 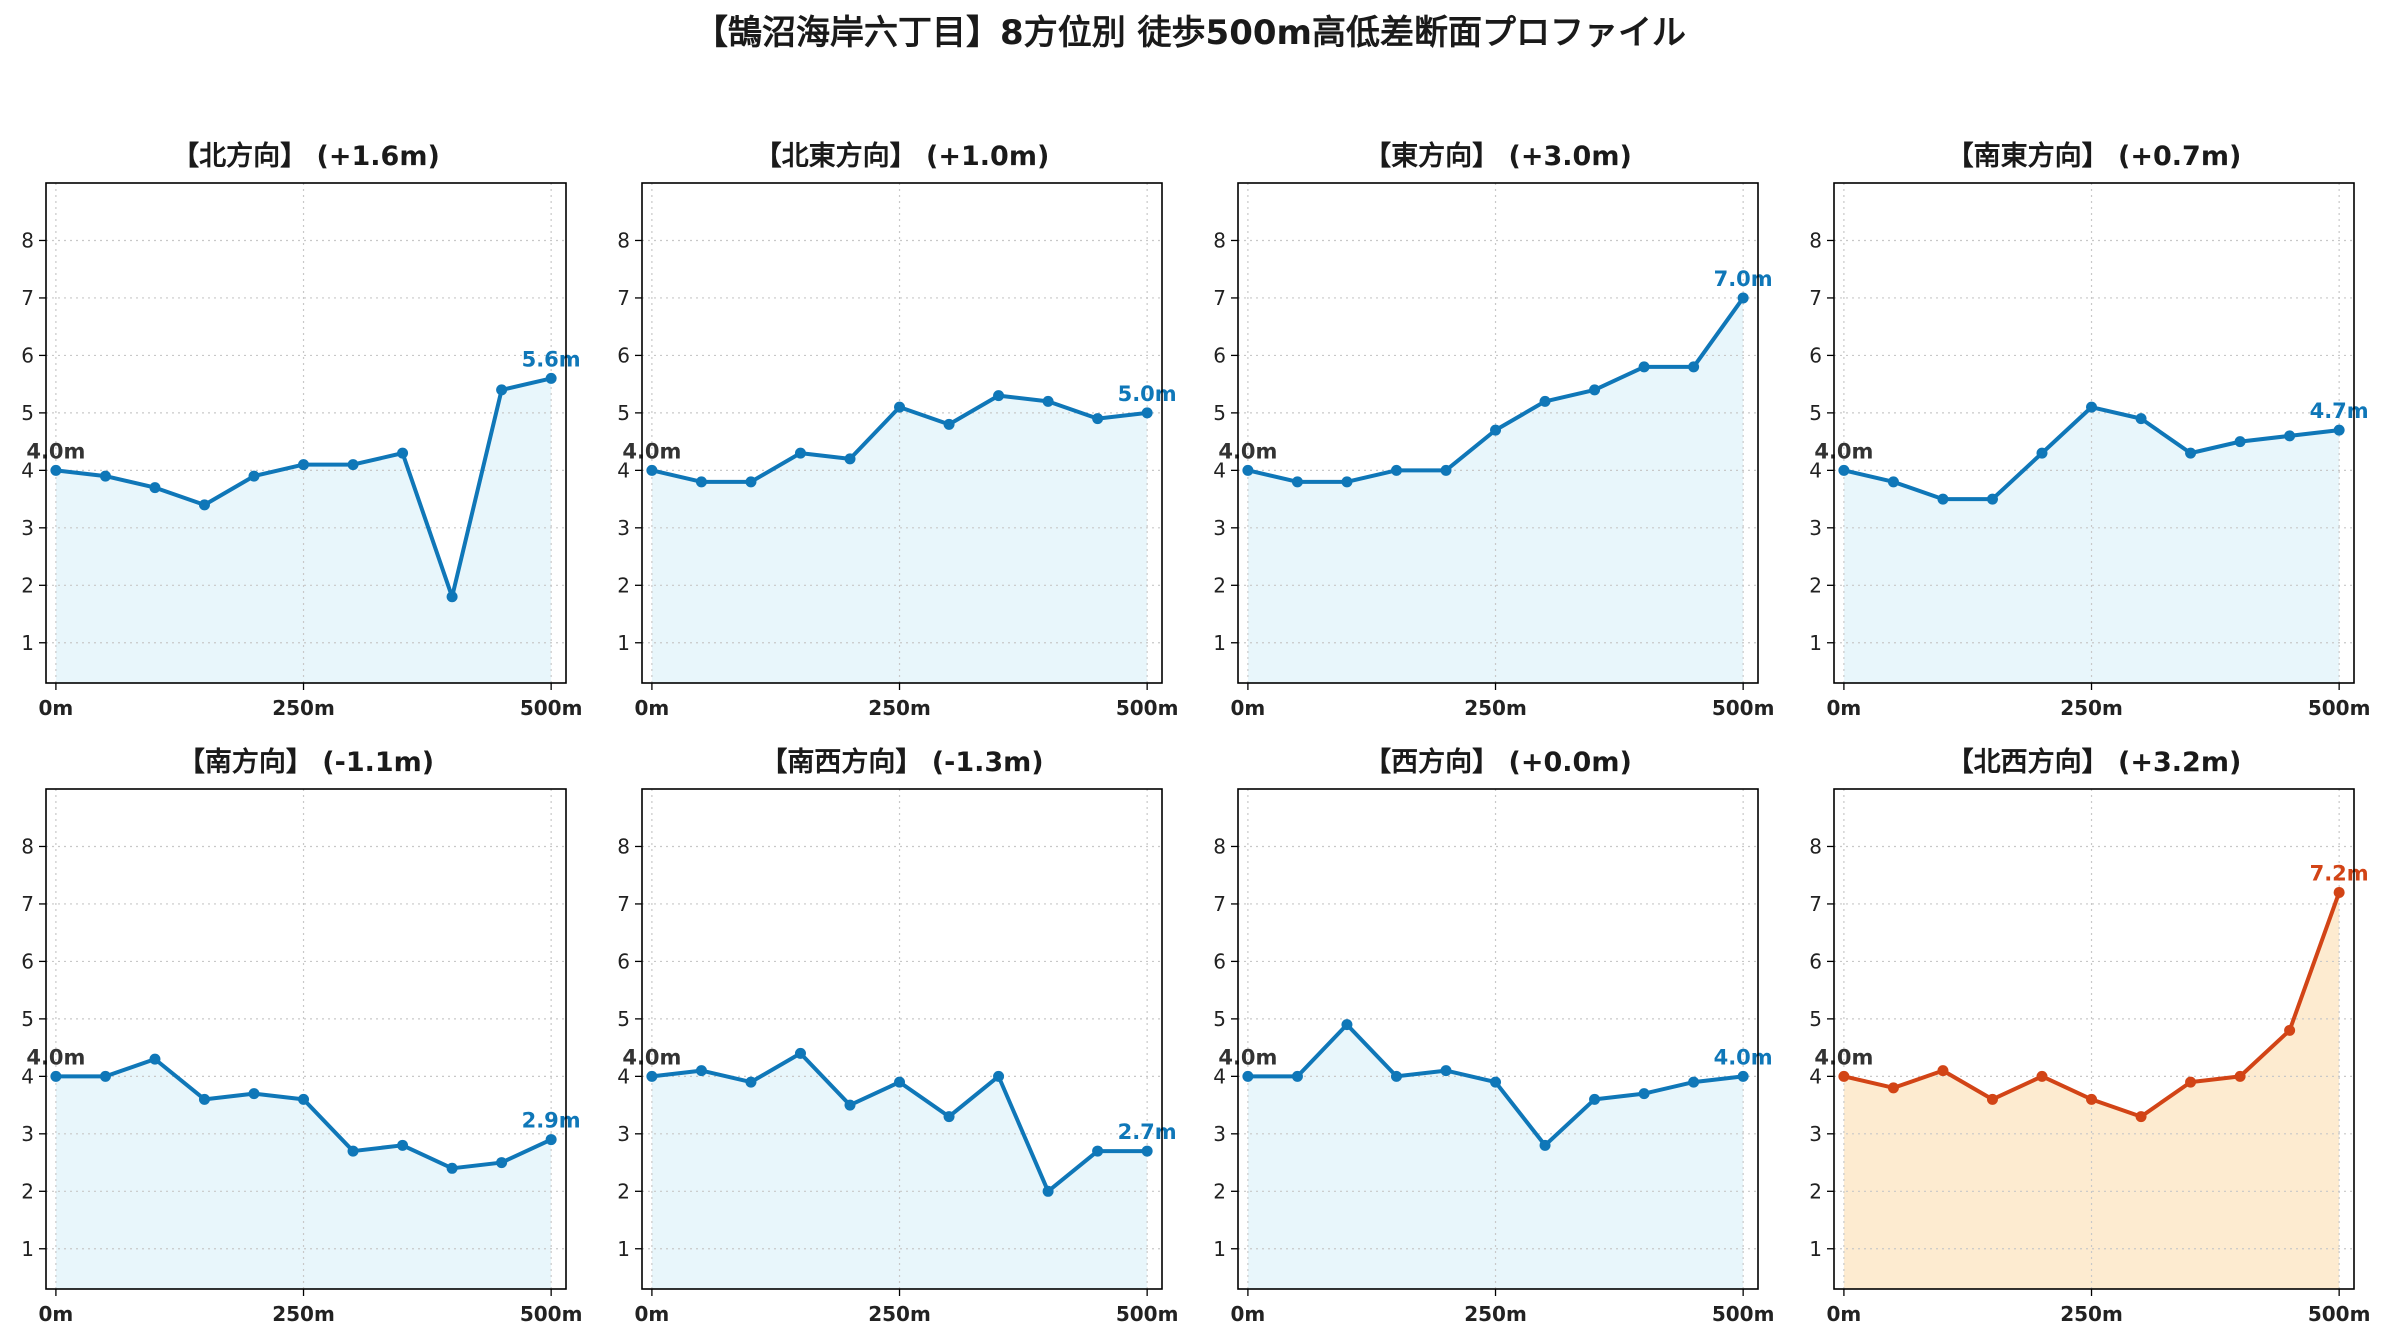 What do you see at coordinates (303, 530) in the screenshot?
I see `area-fill` at bounding box center [303, 530].